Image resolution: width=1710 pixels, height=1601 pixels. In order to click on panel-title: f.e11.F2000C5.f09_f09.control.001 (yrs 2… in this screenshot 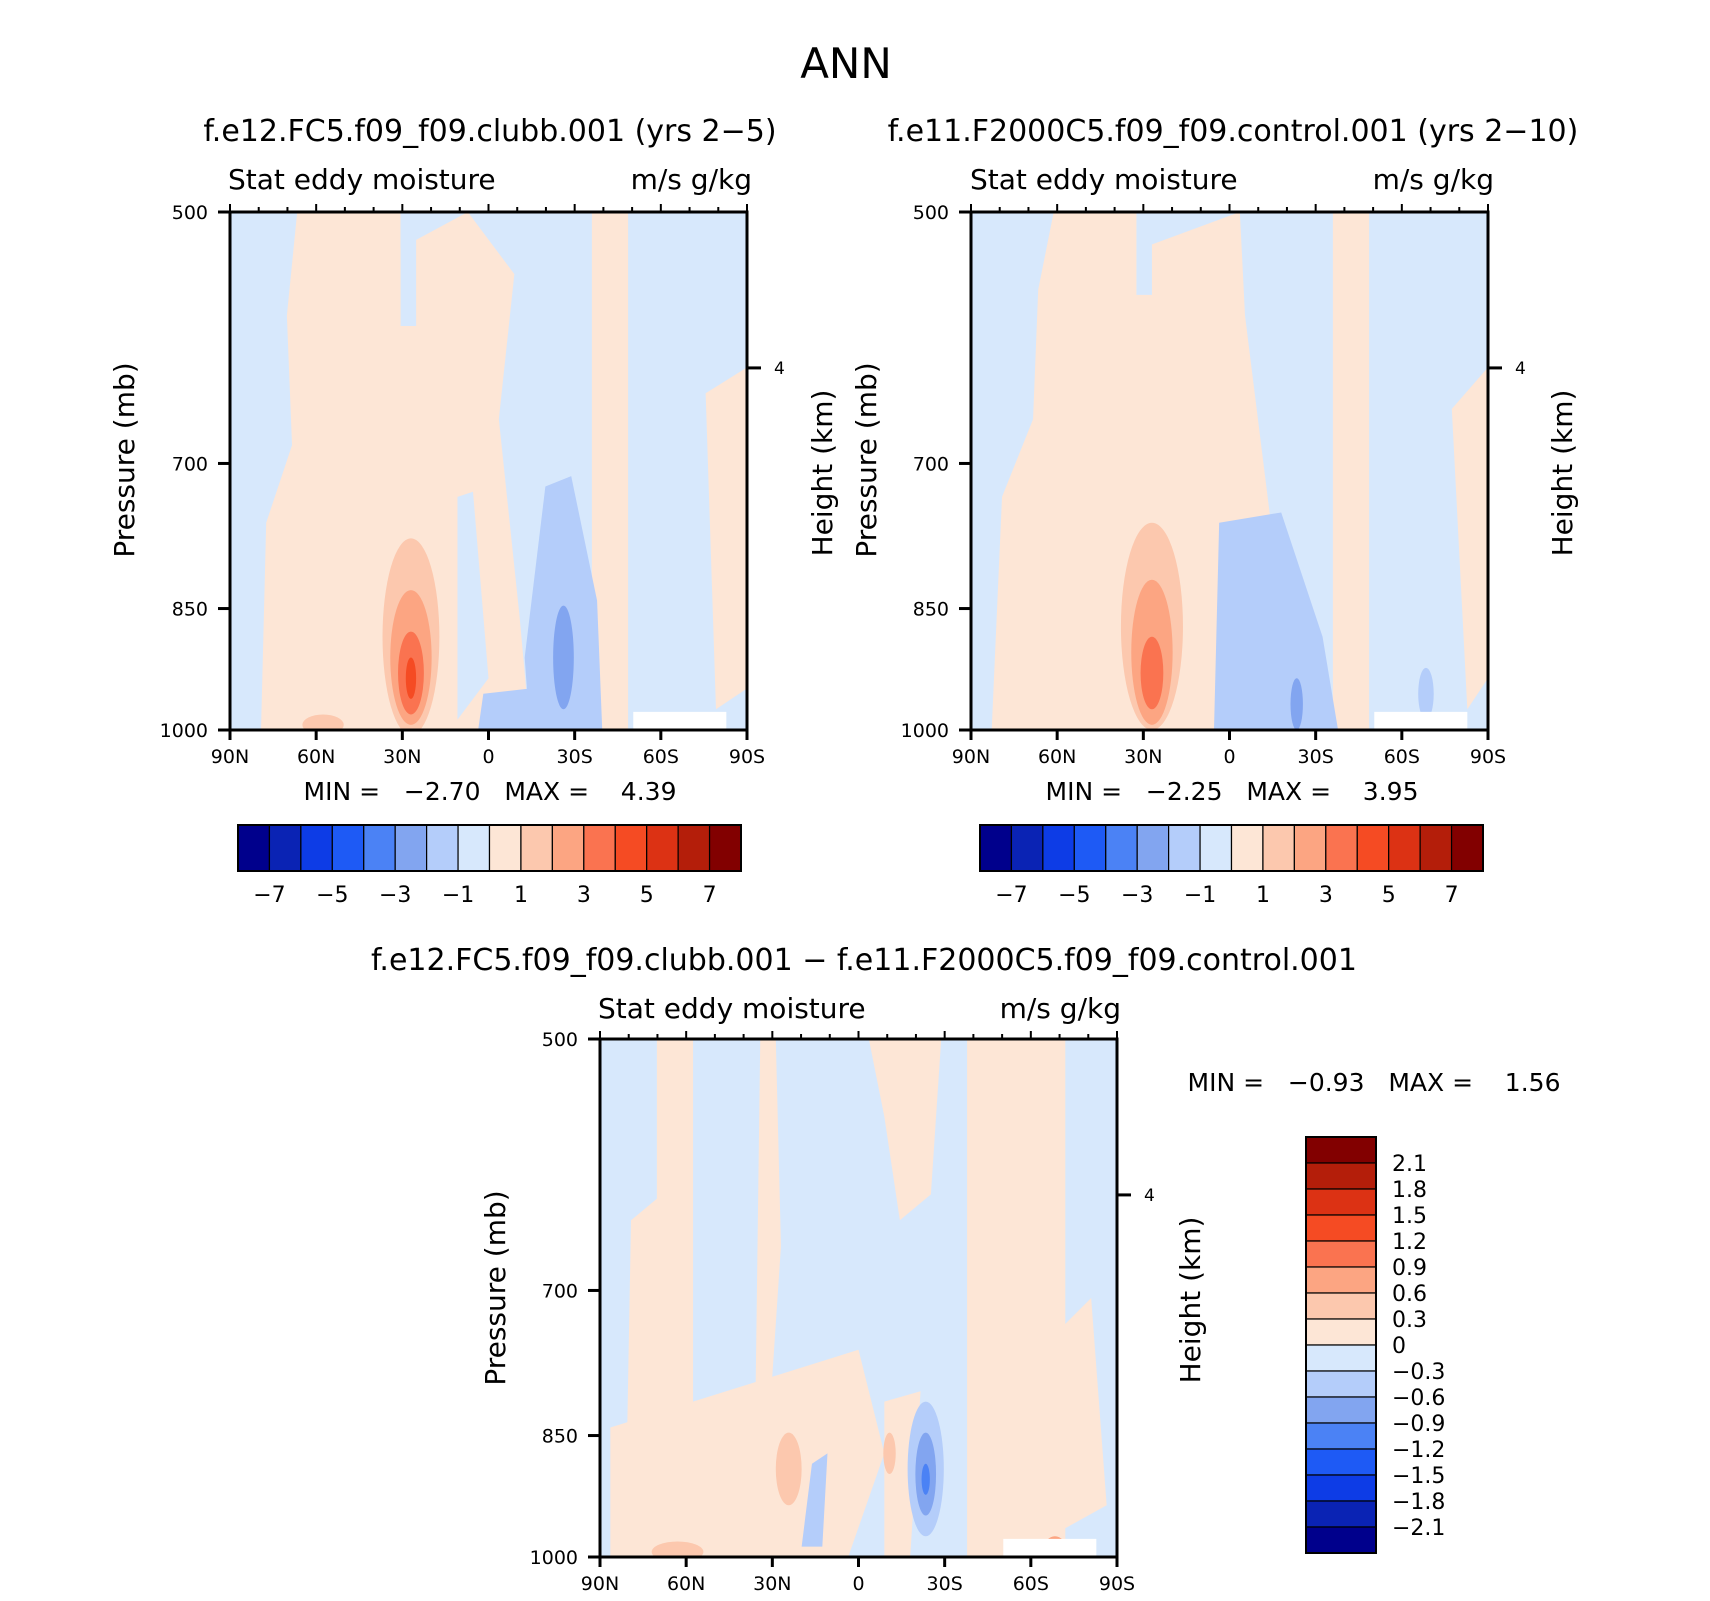, I will do `click(1233, 131)`.